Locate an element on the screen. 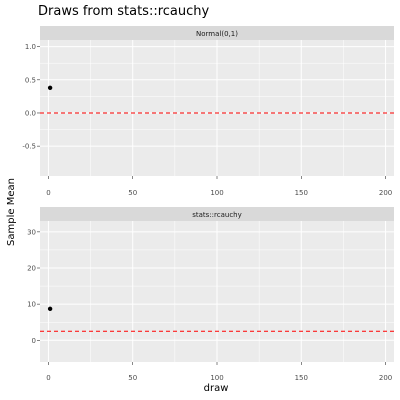 Image resolution: width=400 pixels, height=400 pixels. strip-label: Normal(0,1) is located at coordinates (217, 34).